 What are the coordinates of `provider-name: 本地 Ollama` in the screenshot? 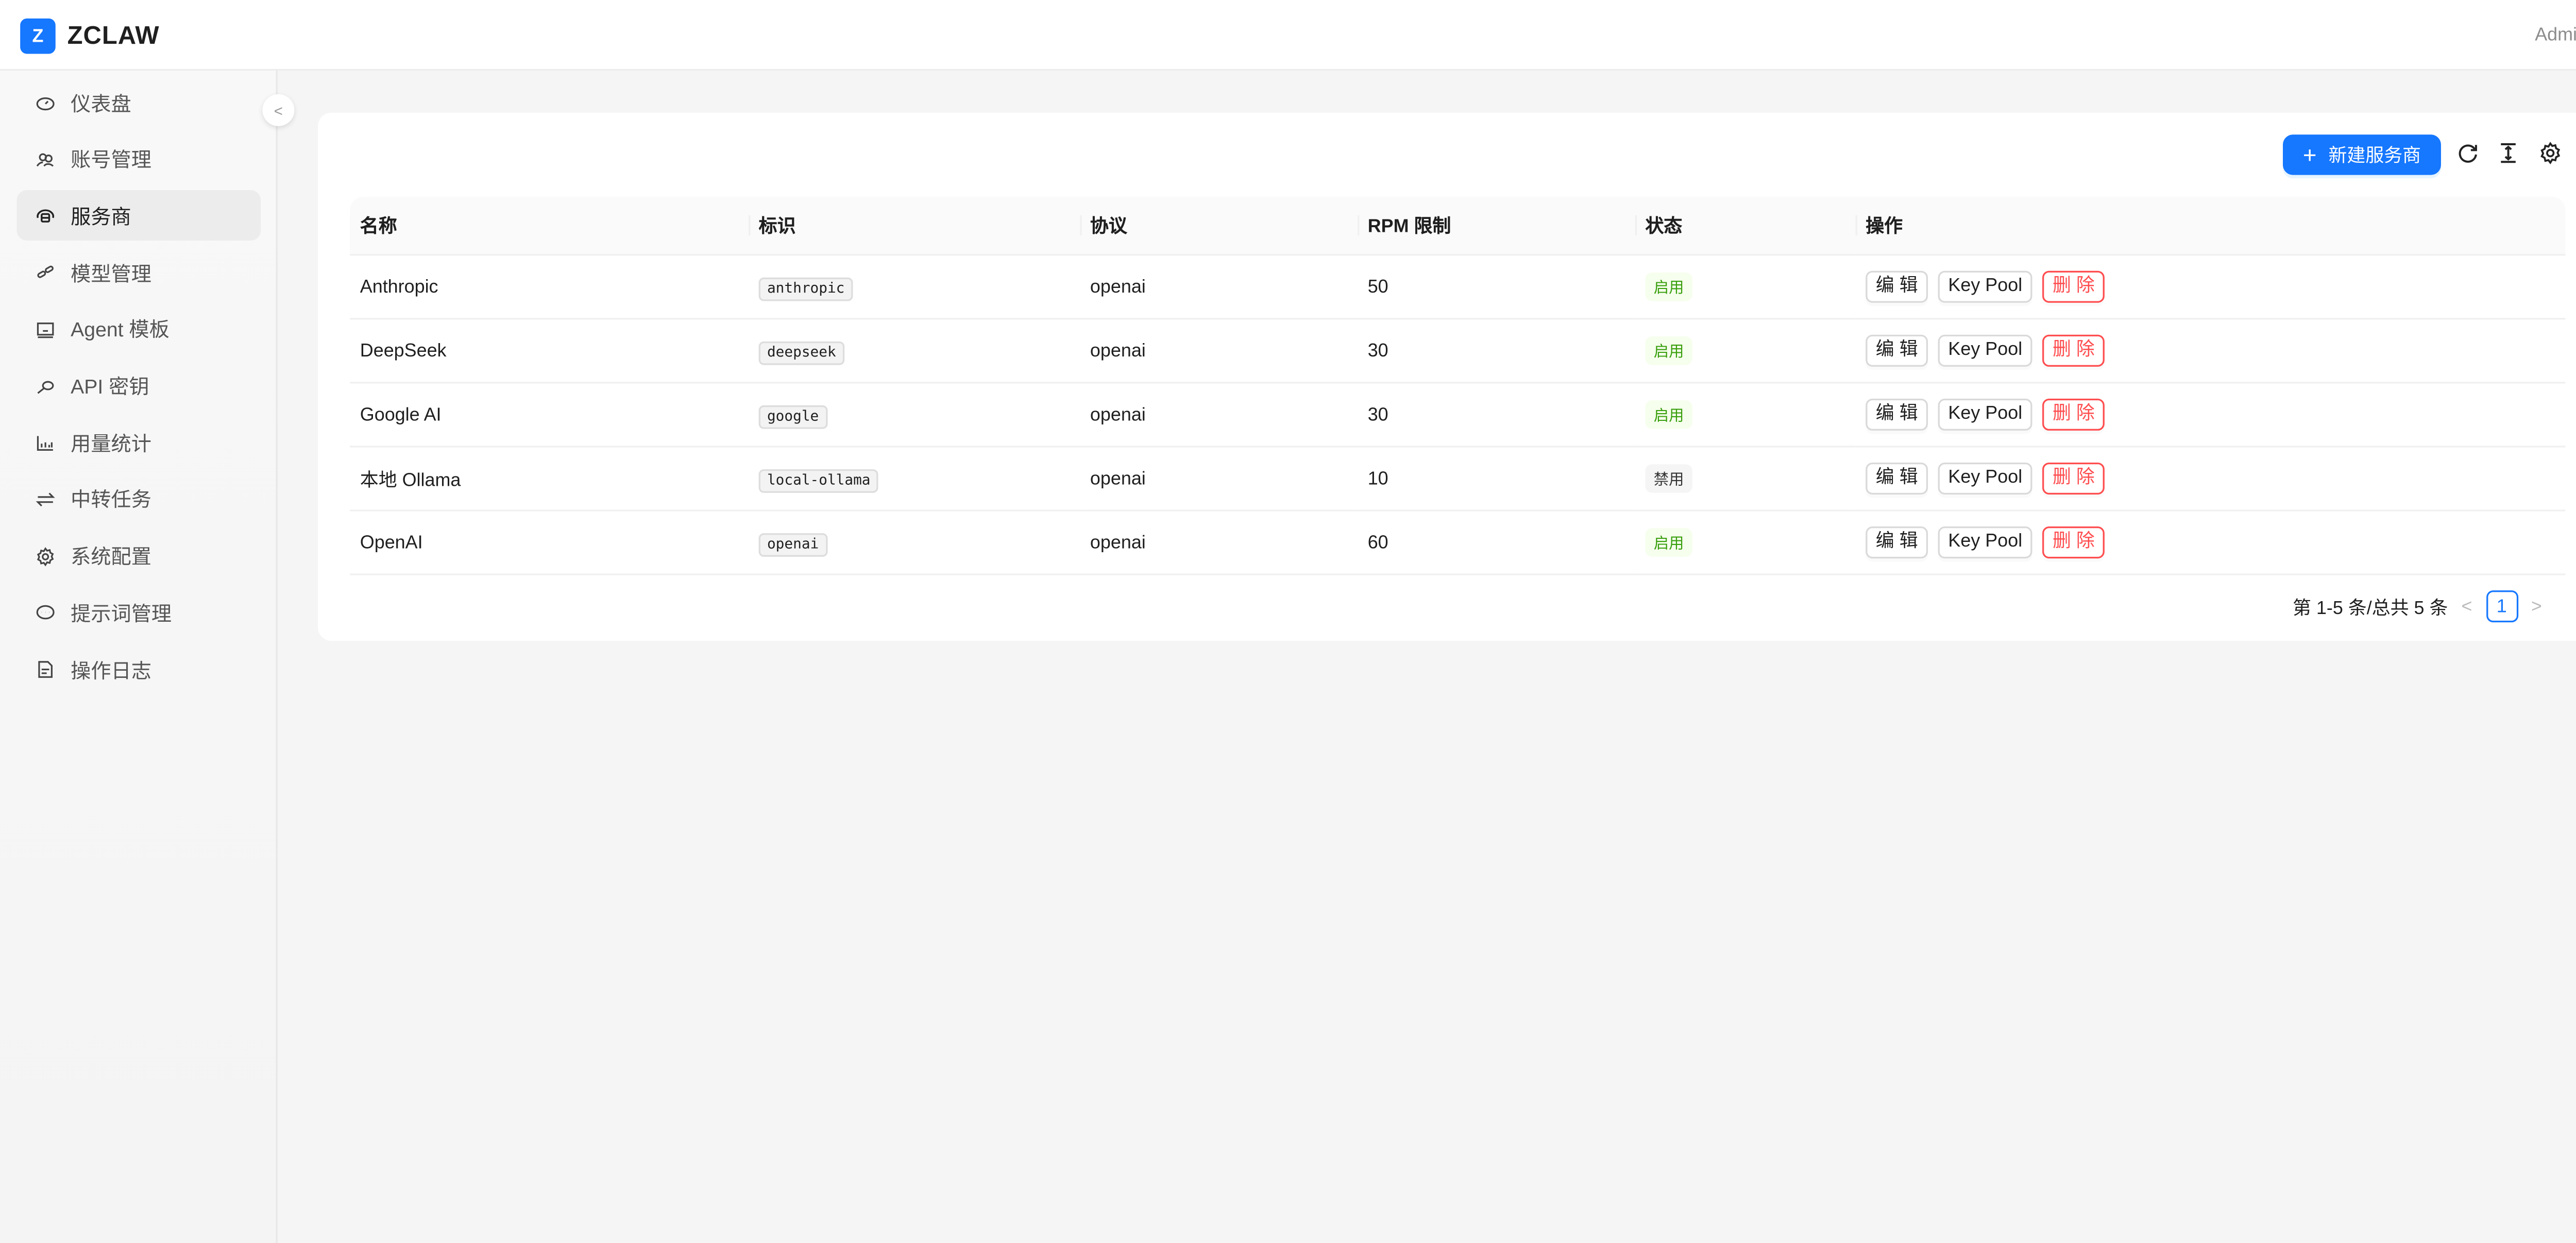 It's located at (549, 479).